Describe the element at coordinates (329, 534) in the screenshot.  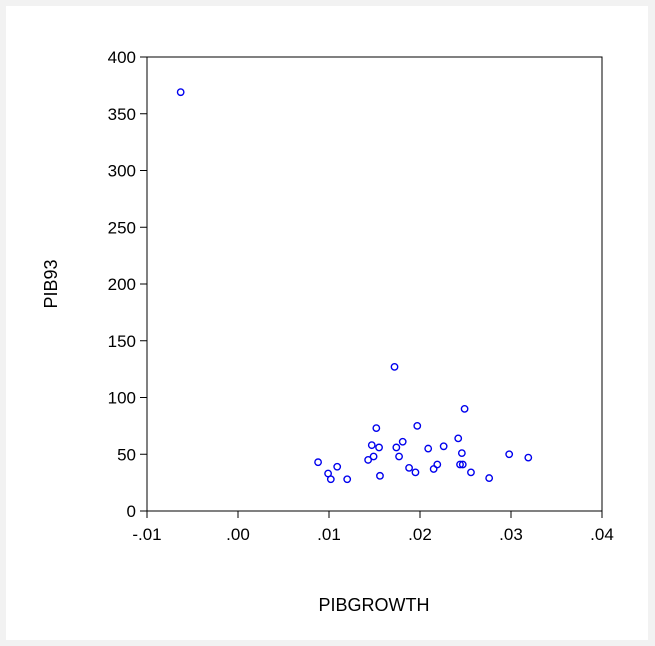
I see `x-tick-label: .01` at that location.